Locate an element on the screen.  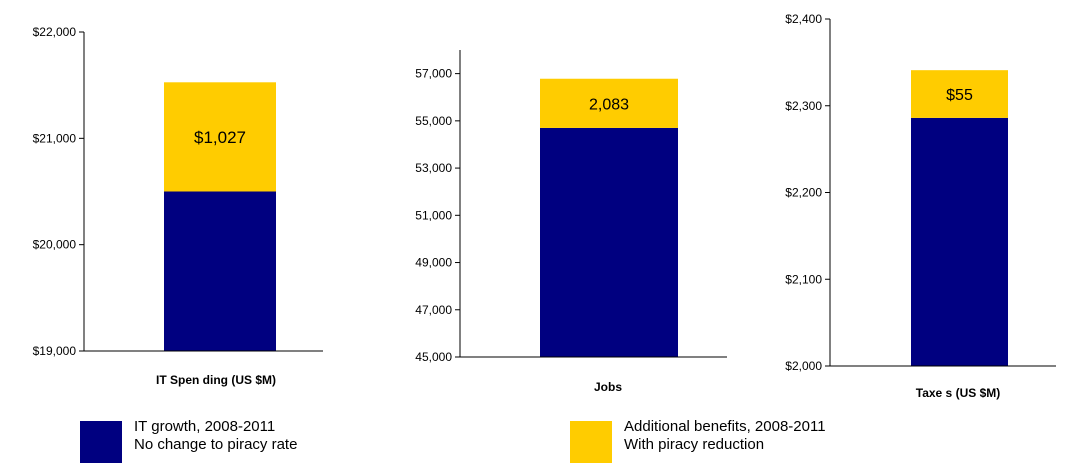
x-axis-label-1: IT Spen ding (US $M) is located at coordinates (216, 380).